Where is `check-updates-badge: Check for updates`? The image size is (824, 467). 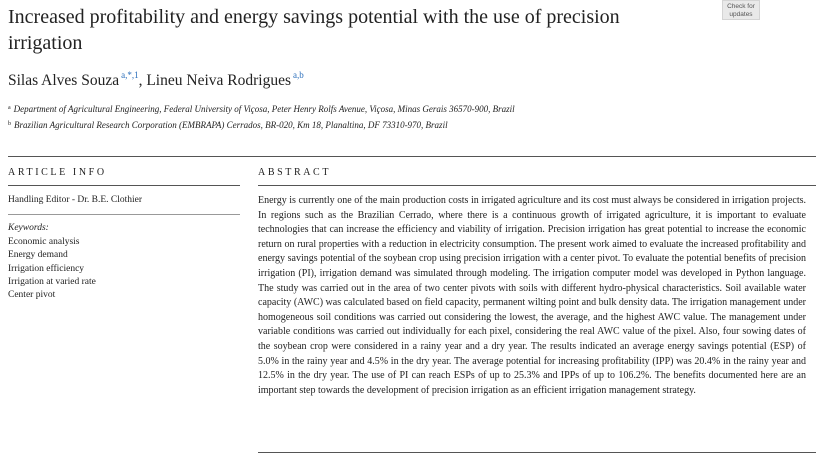 check-updates-badge: Check for updates is located at coordinates (741, 10).